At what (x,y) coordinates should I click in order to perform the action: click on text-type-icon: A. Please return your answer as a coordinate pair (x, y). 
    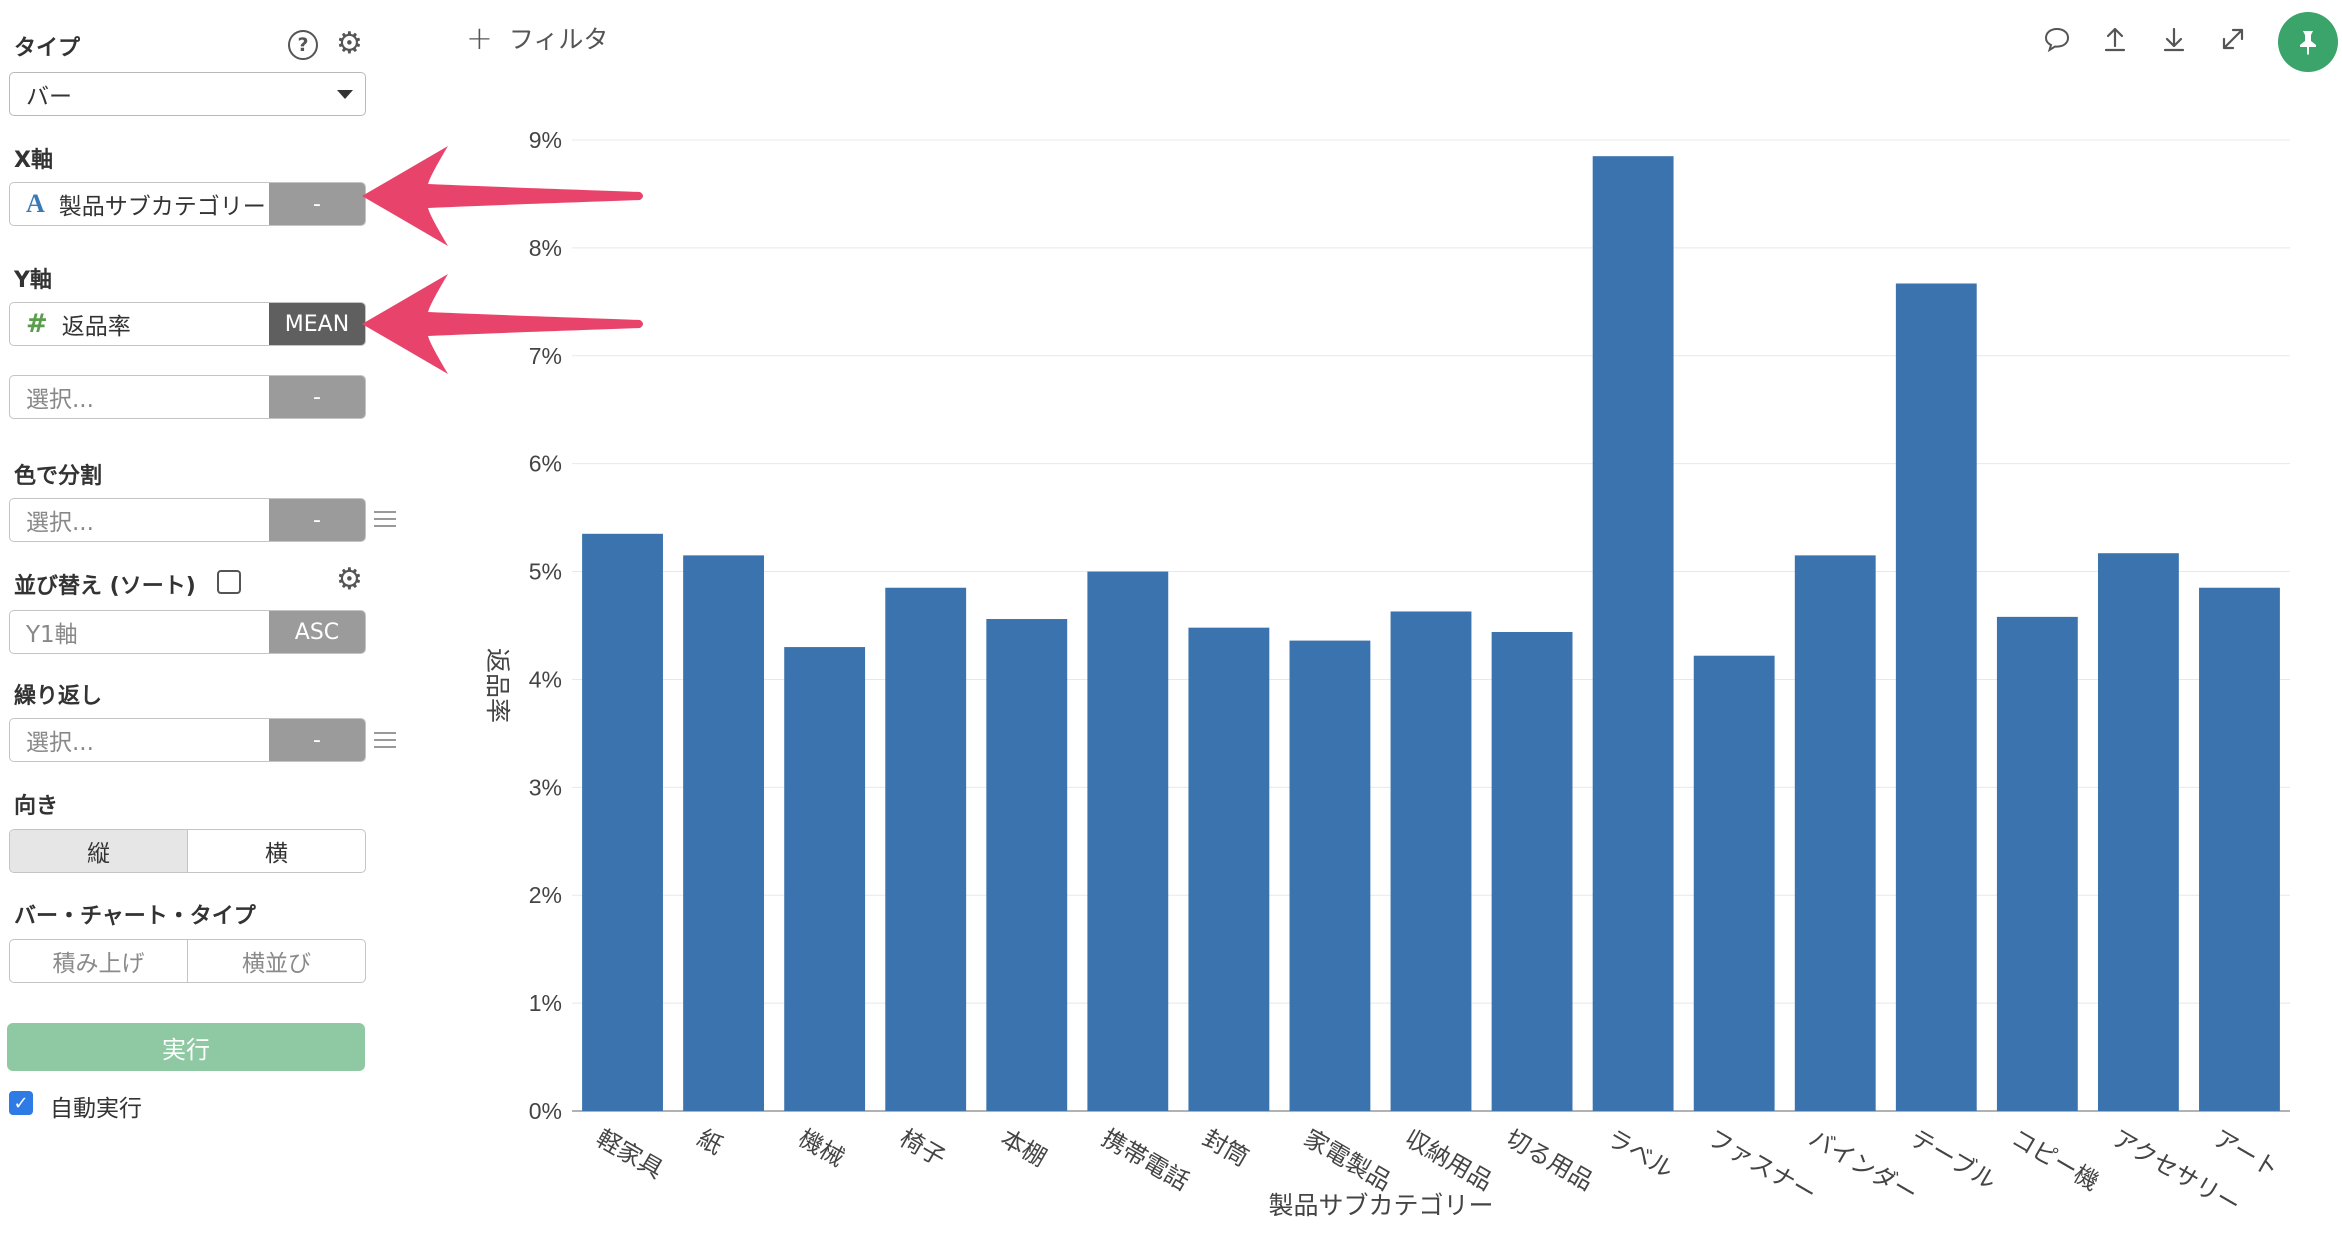
    Looking at the image, I should click on (35, 203).